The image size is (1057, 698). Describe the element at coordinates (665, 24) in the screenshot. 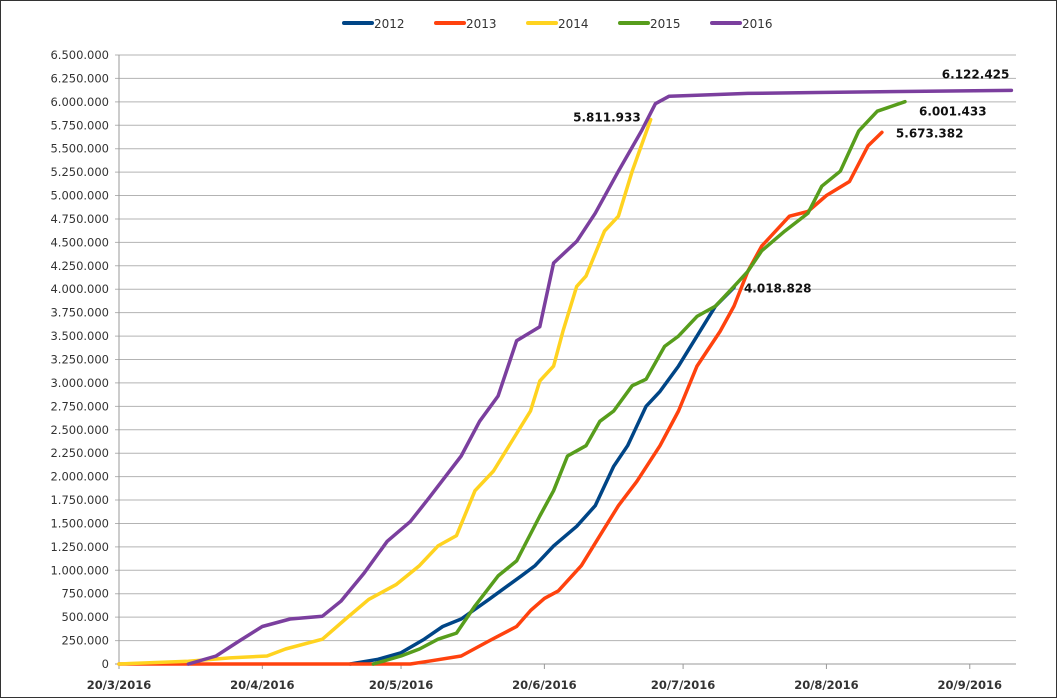

I see `legend-label-2015: 2015` at that location.